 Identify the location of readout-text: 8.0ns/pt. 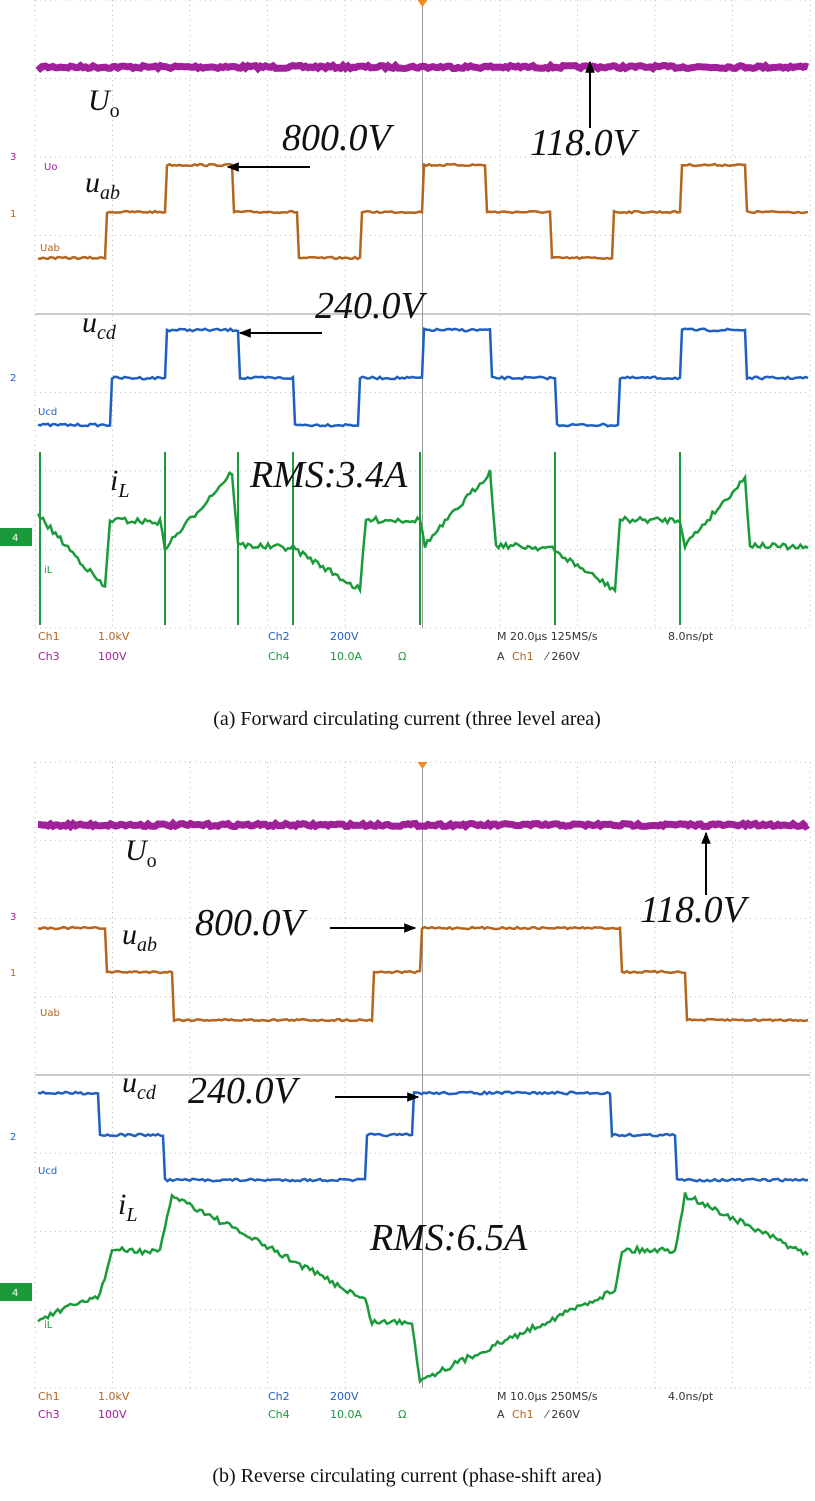
(691, 636).